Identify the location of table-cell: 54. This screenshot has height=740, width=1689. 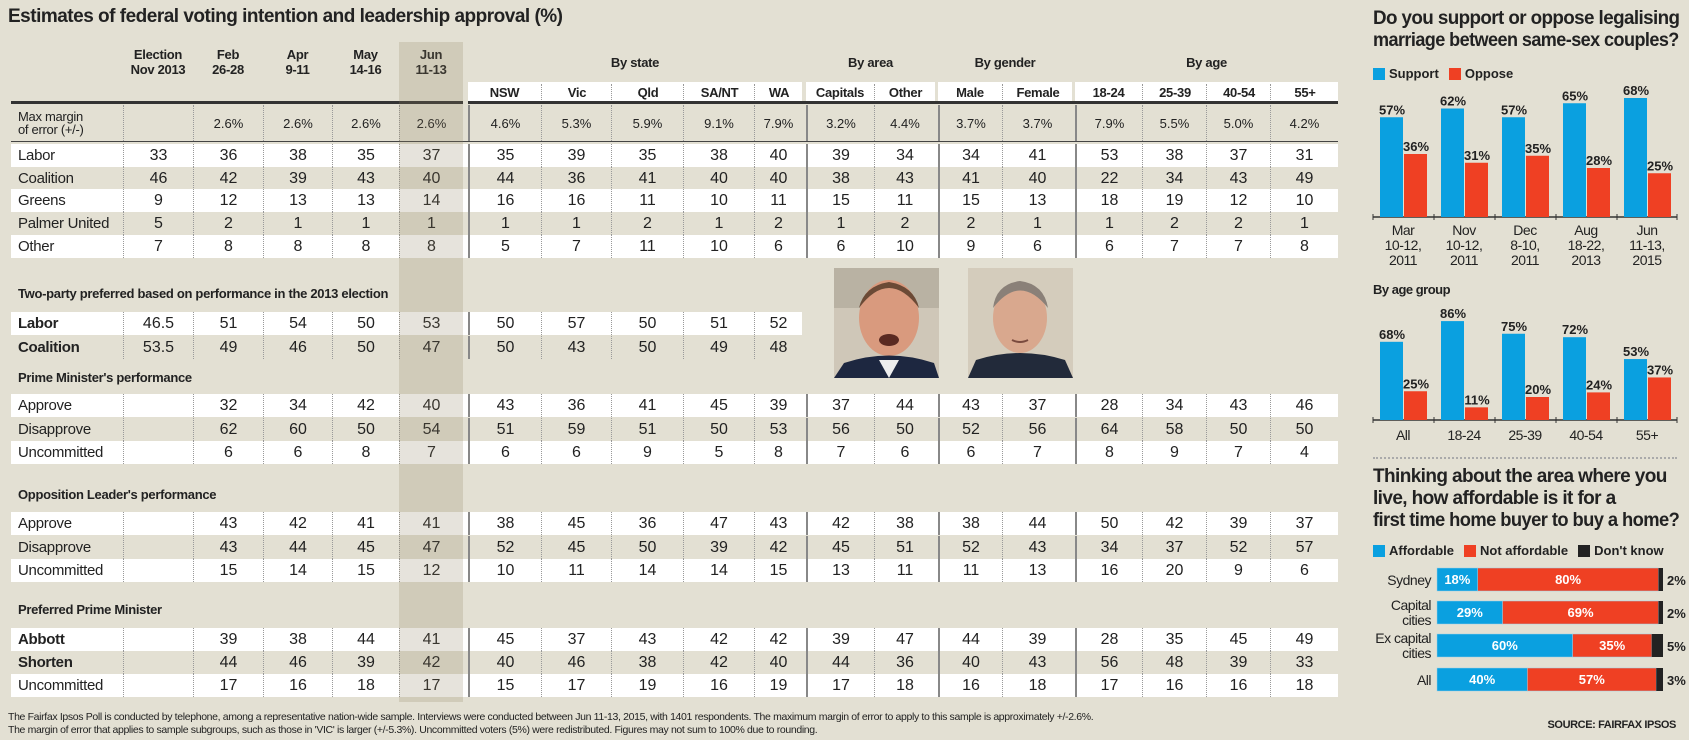
(431, 429).